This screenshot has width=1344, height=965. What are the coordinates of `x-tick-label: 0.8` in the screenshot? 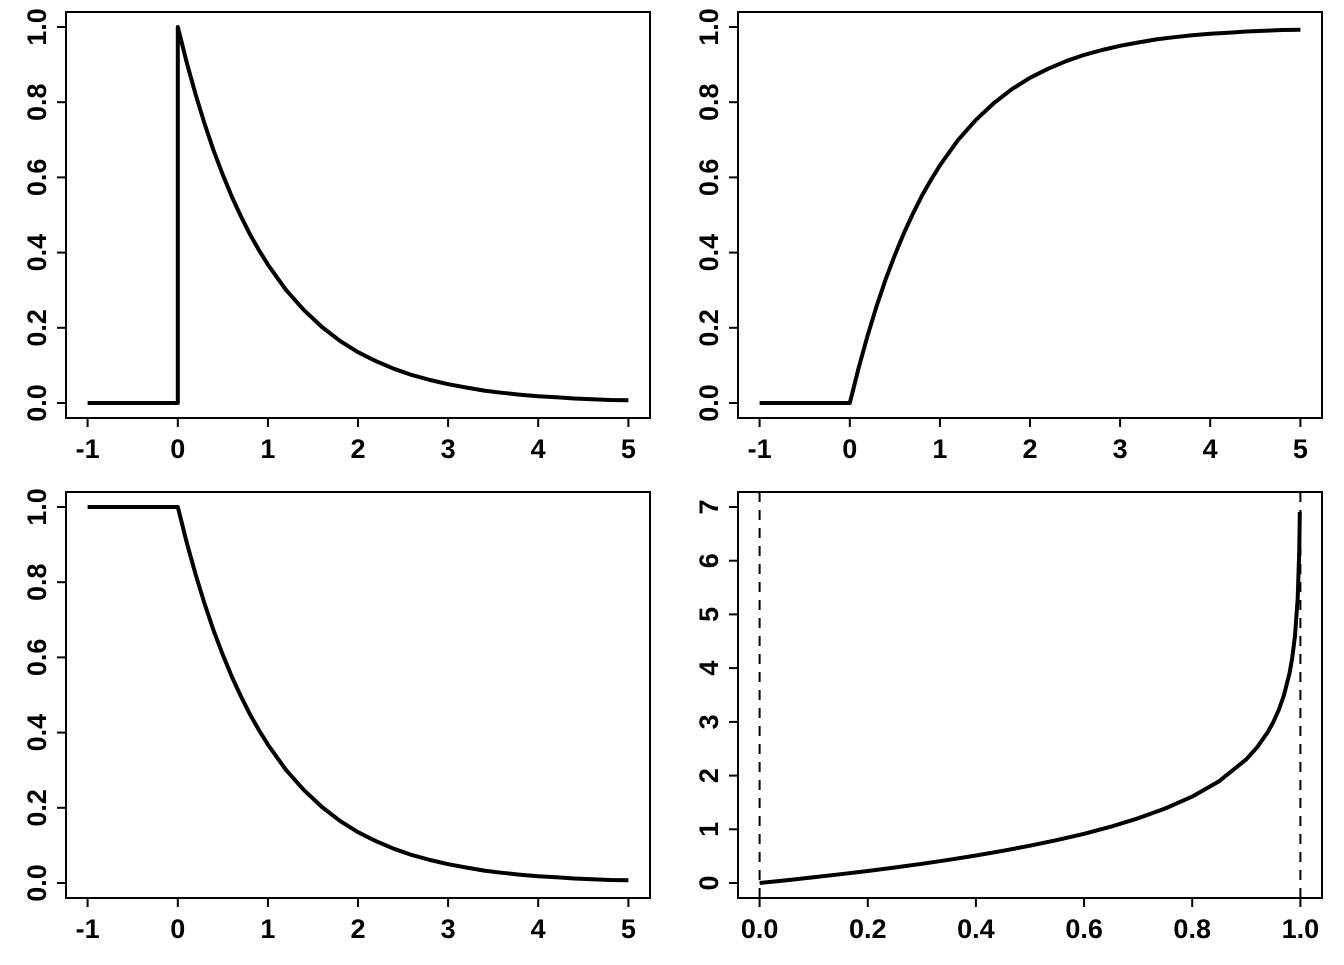 It's located at (1192, 929).